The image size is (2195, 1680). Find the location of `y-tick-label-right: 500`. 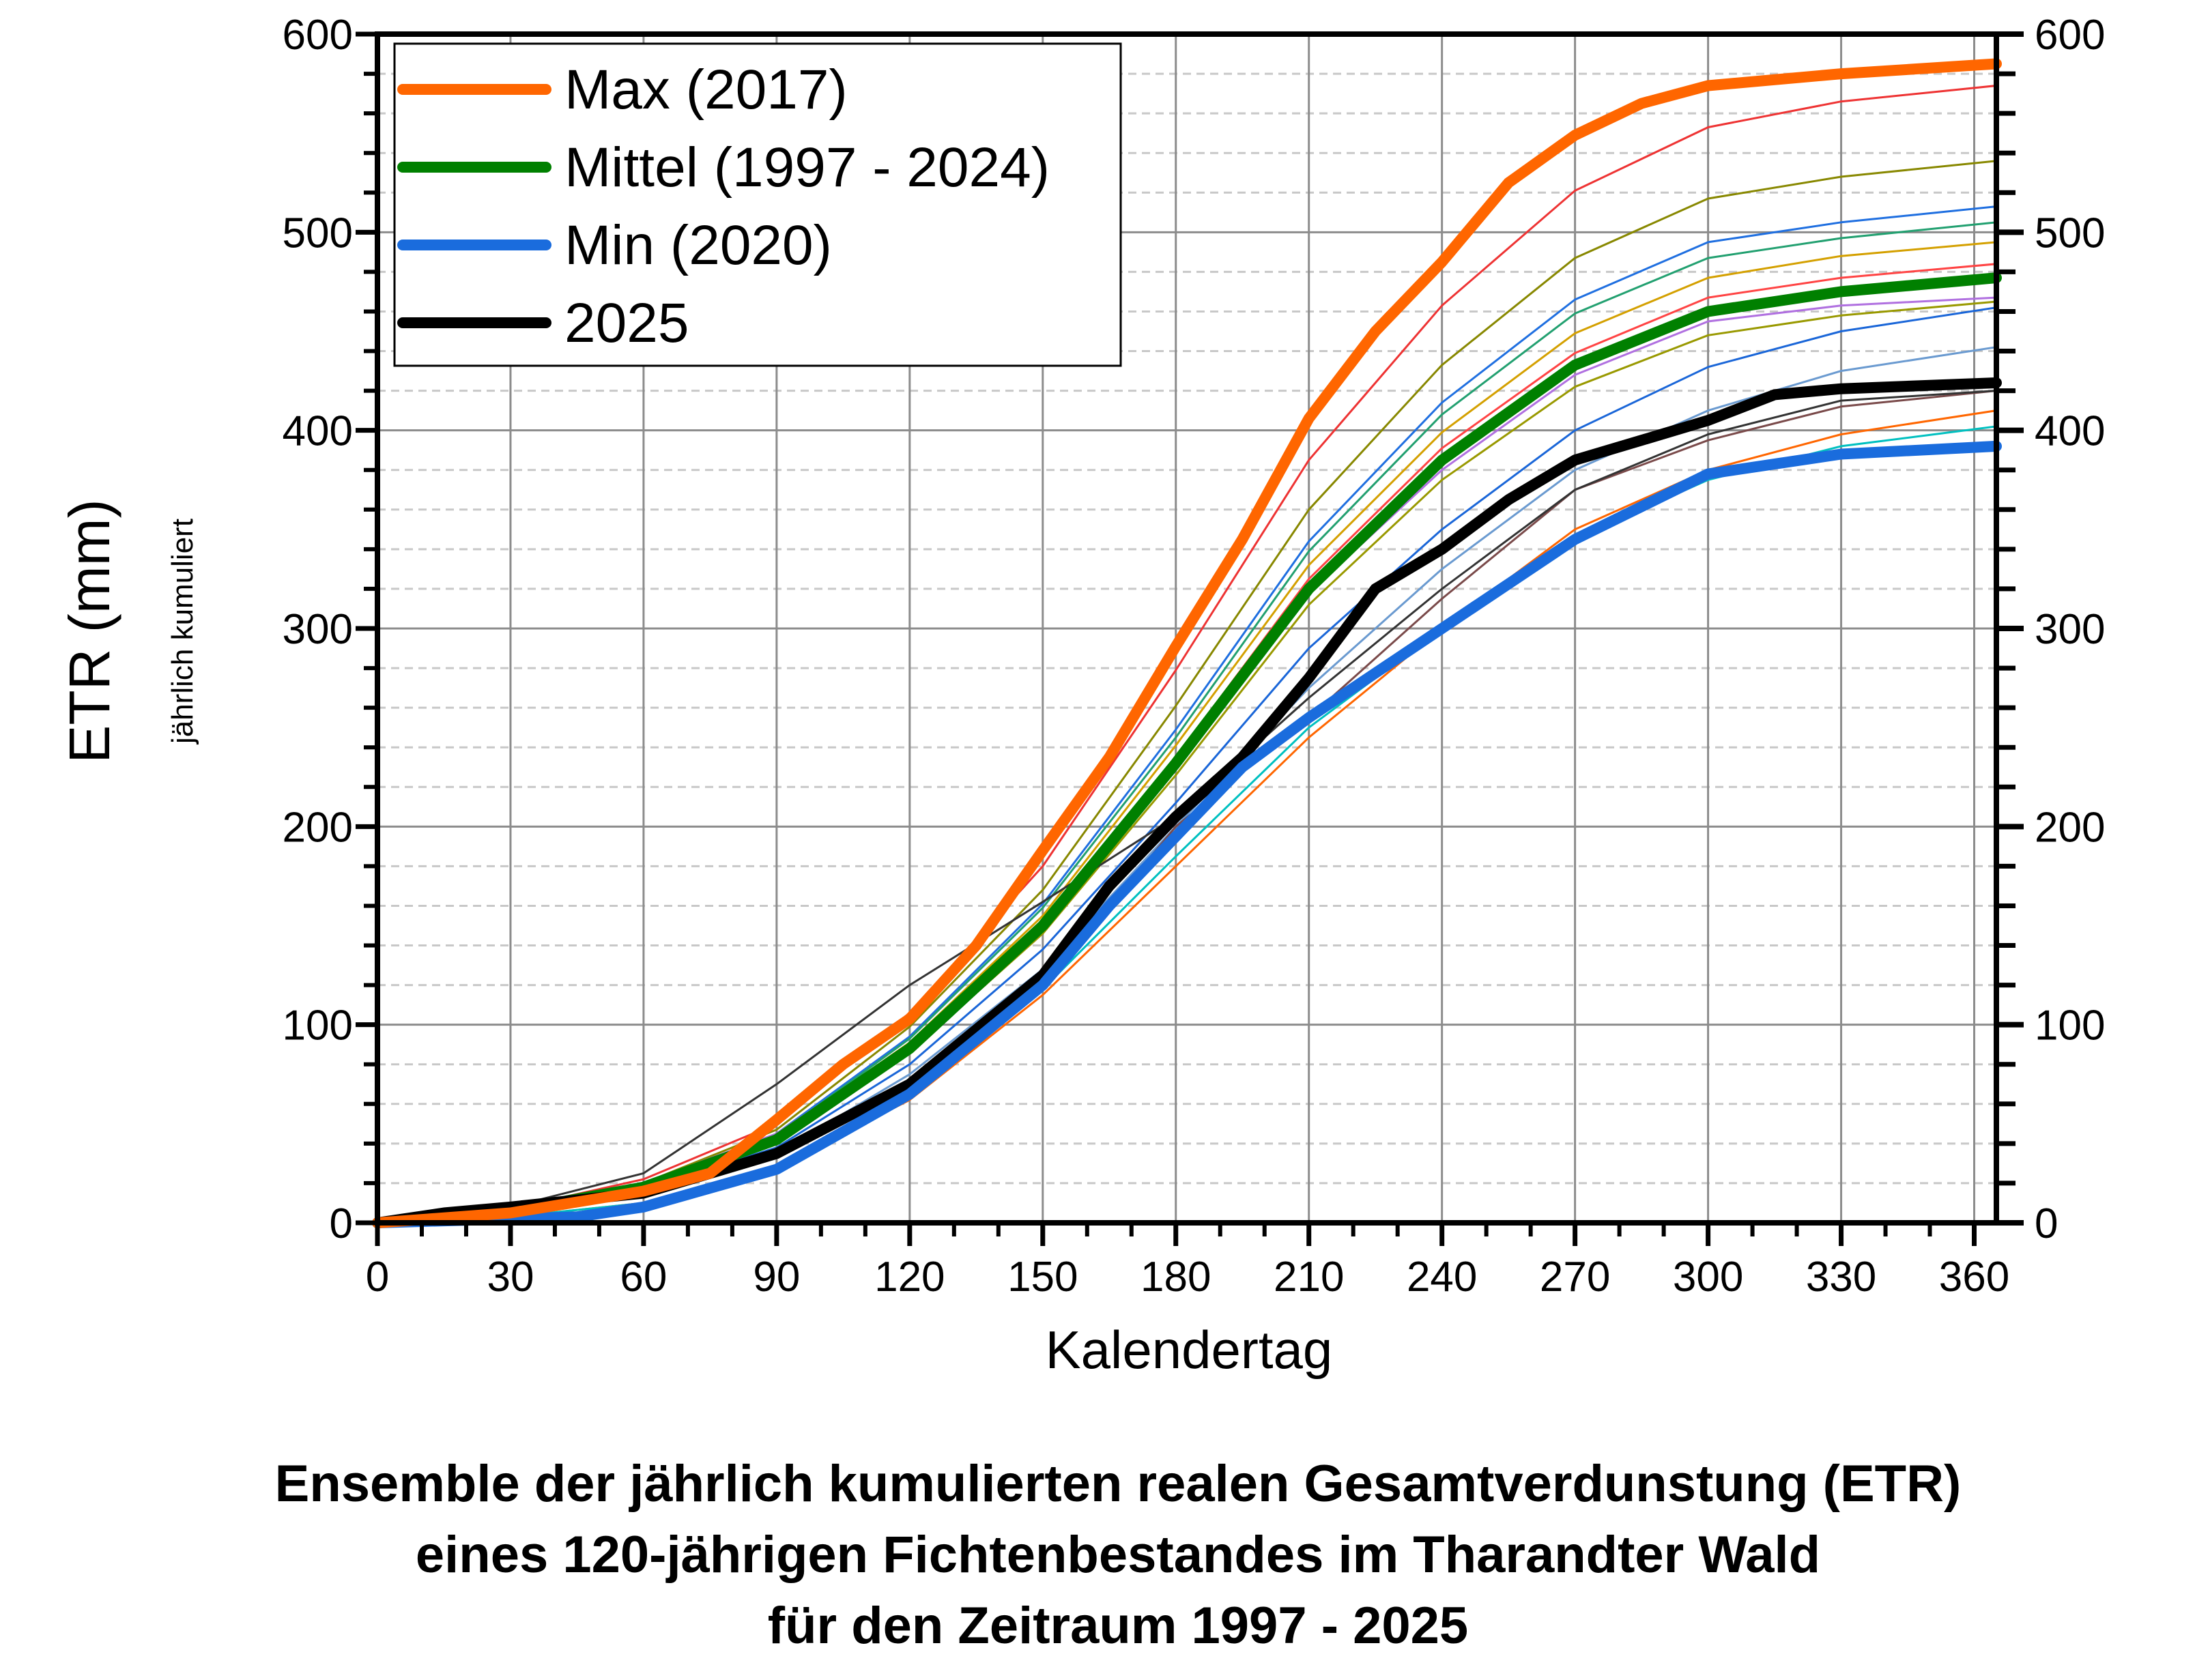

y-tick-label-right: 500 is located at coordinates (2070, 233).